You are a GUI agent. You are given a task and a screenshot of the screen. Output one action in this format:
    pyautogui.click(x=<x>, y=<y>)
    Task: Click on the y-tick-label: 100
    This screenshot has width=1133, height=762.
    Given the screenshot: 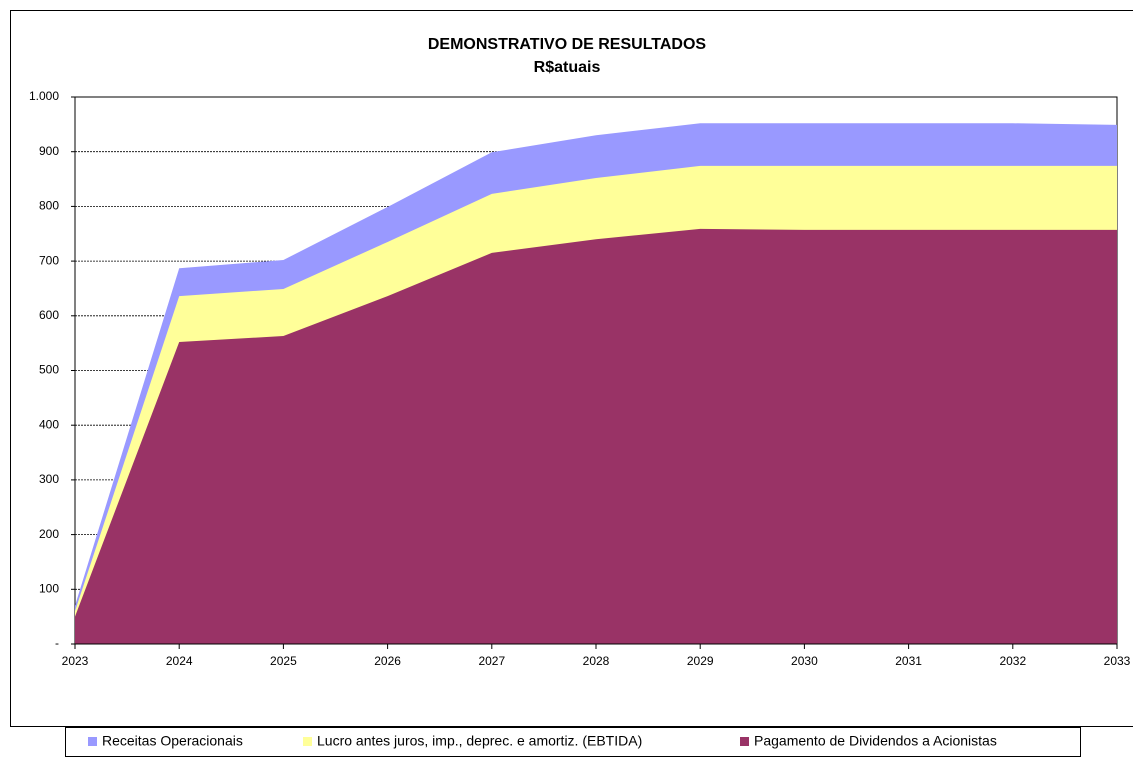 What is the action you would take?
    pyautogui.click(x=49, y=588)
    